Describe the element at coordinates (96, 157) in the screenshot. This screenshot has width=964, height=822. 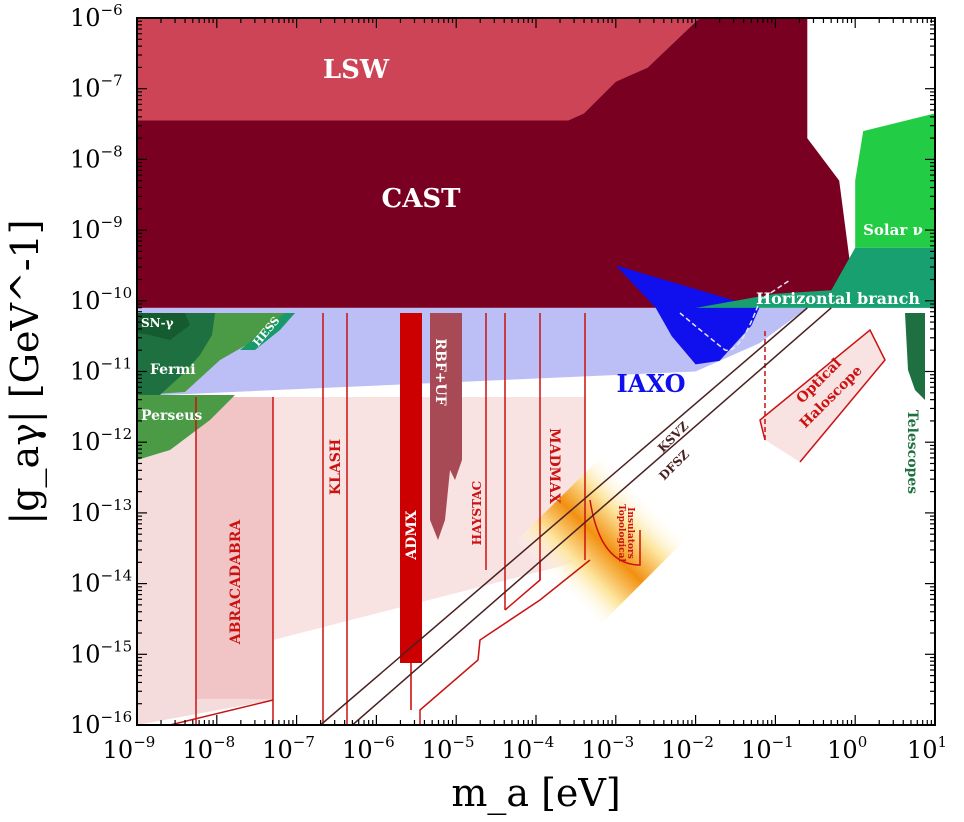
I see `y-tick-label: 10⁻⁸` at that location.